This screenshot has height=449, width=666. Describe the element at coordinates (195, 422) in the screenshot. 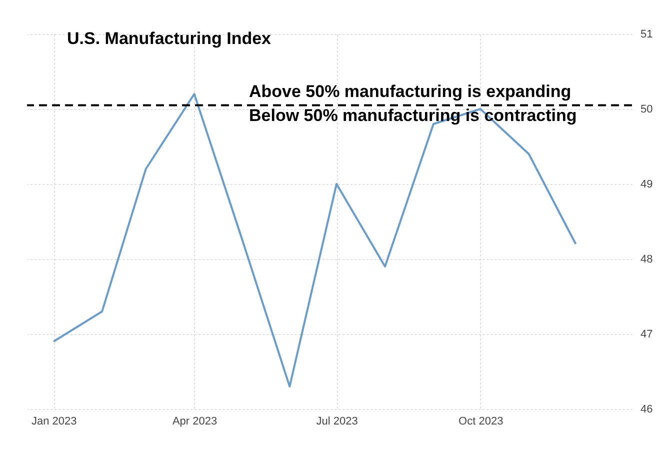

I see `x-tick-label: Apr 2023` at that location.